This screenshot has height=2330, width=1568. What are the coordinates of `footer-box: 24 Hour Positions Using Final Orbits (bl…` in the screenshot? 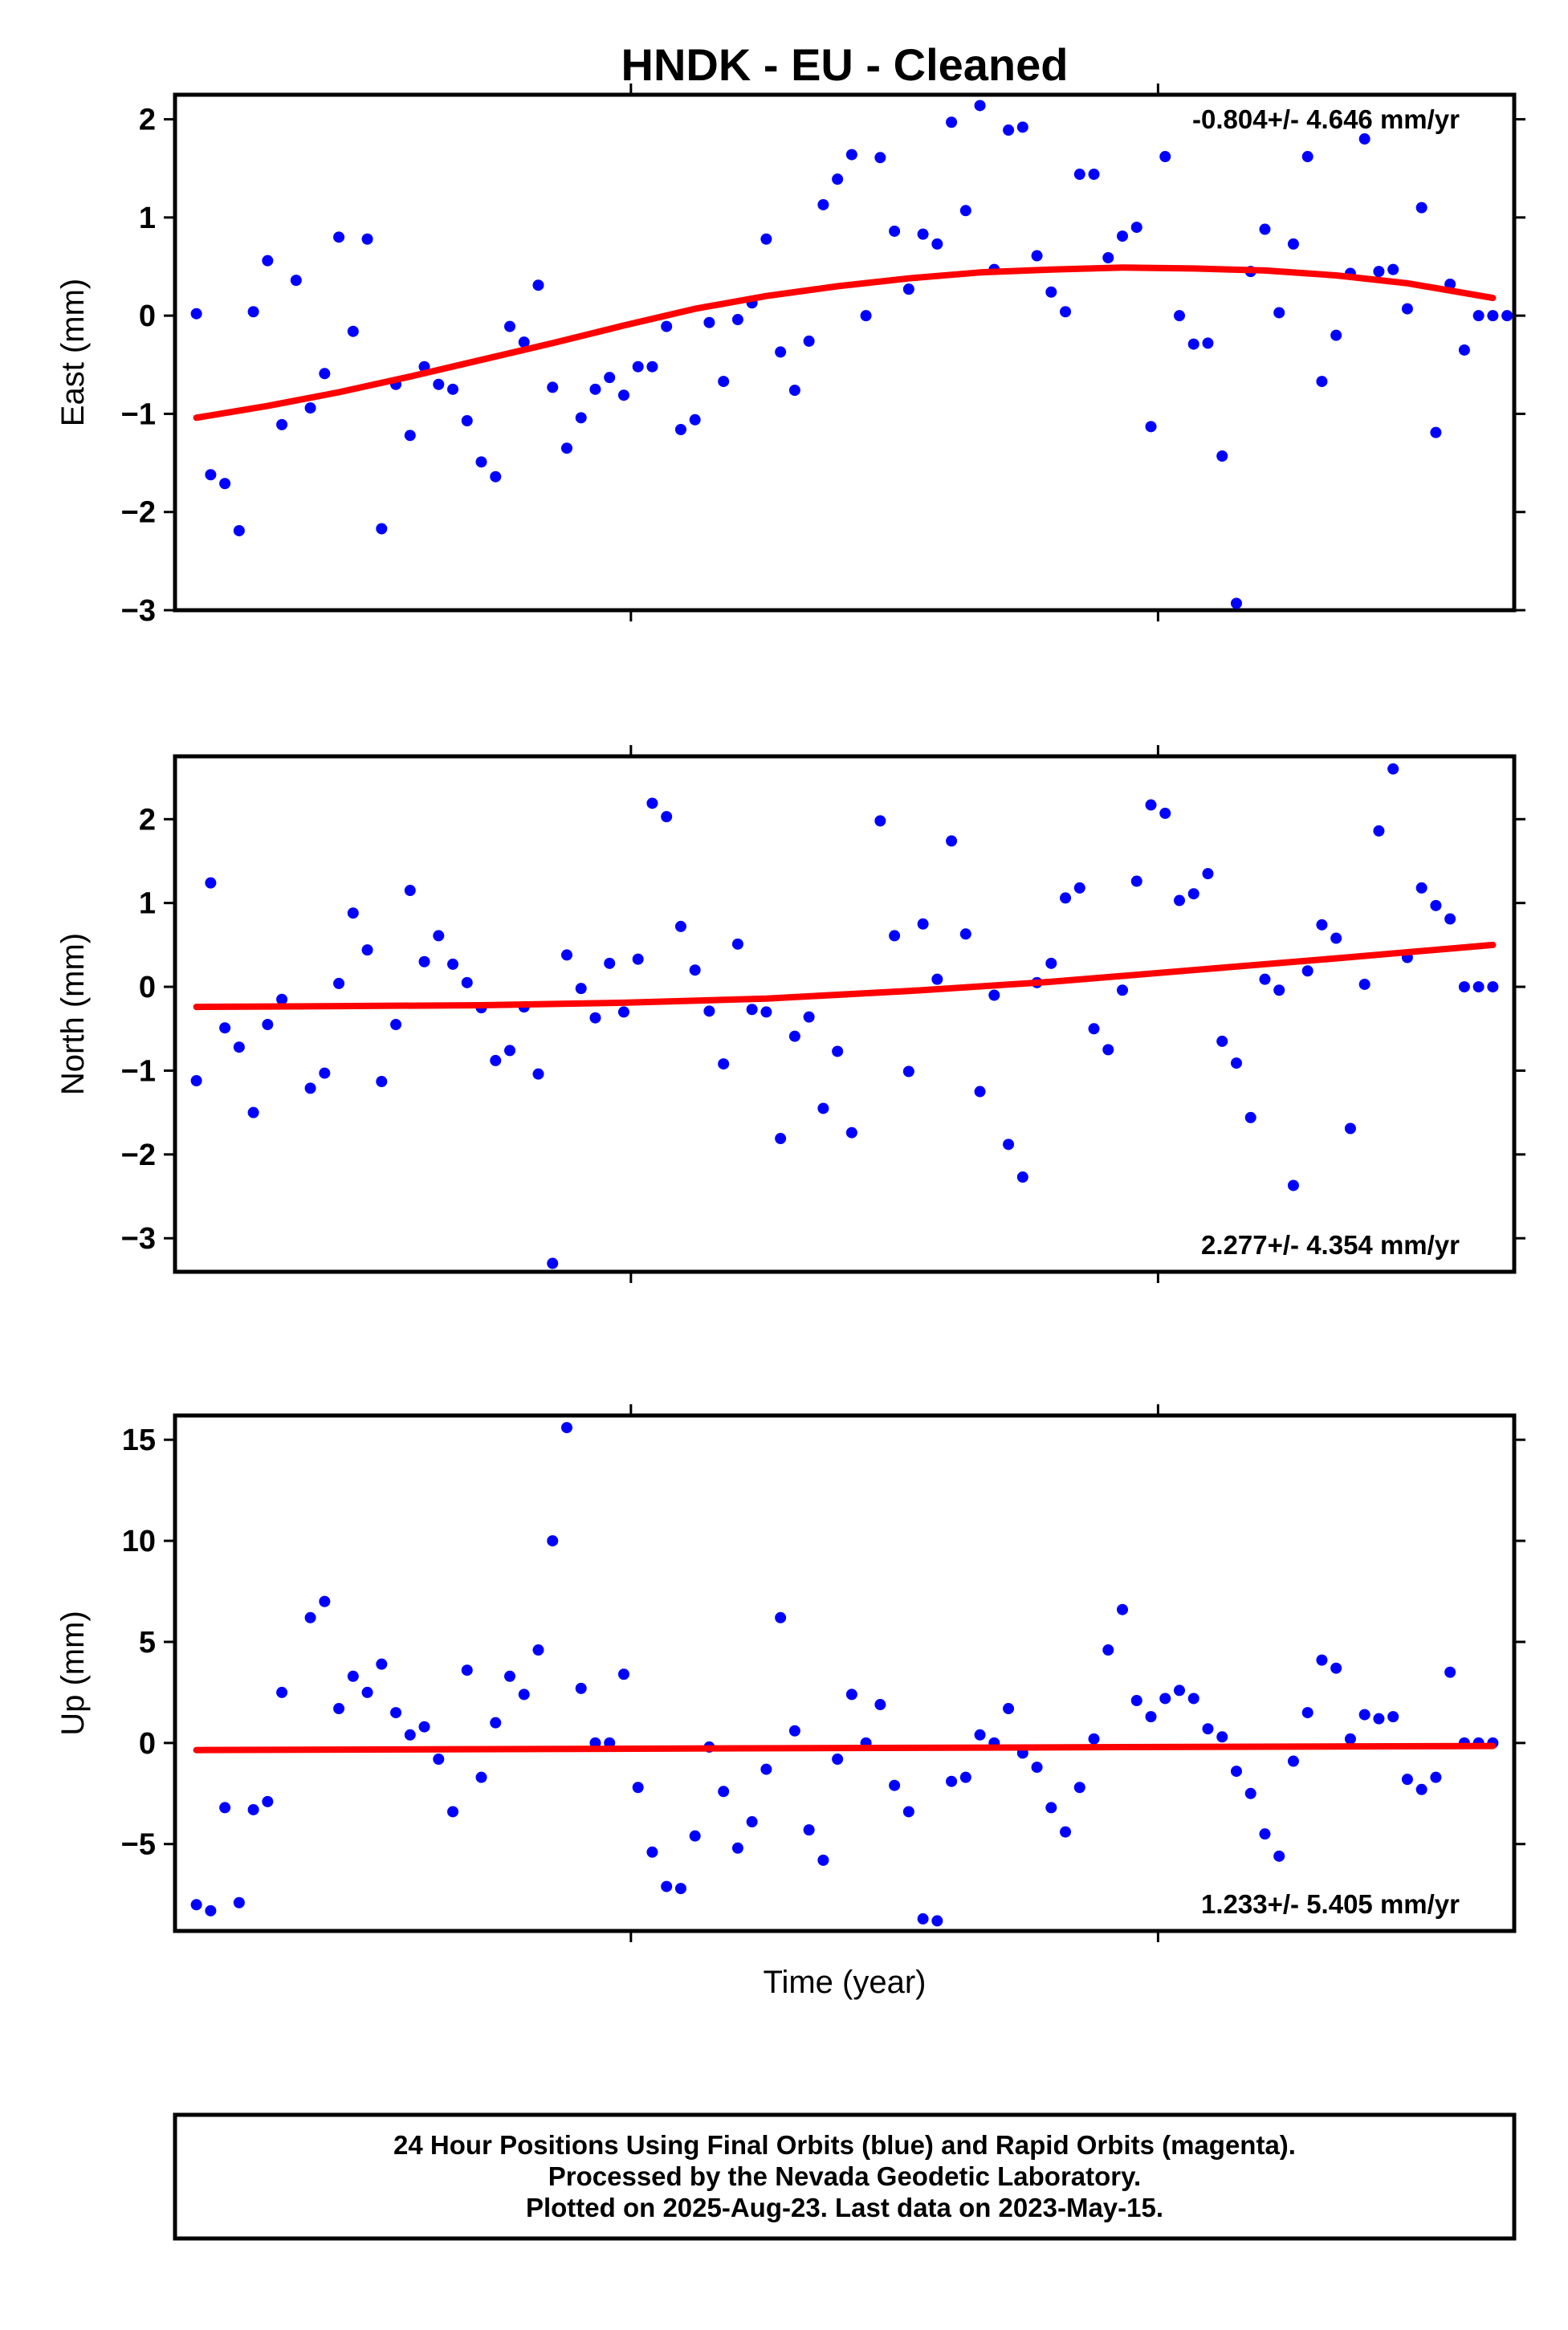 It's located at (845, 2176).